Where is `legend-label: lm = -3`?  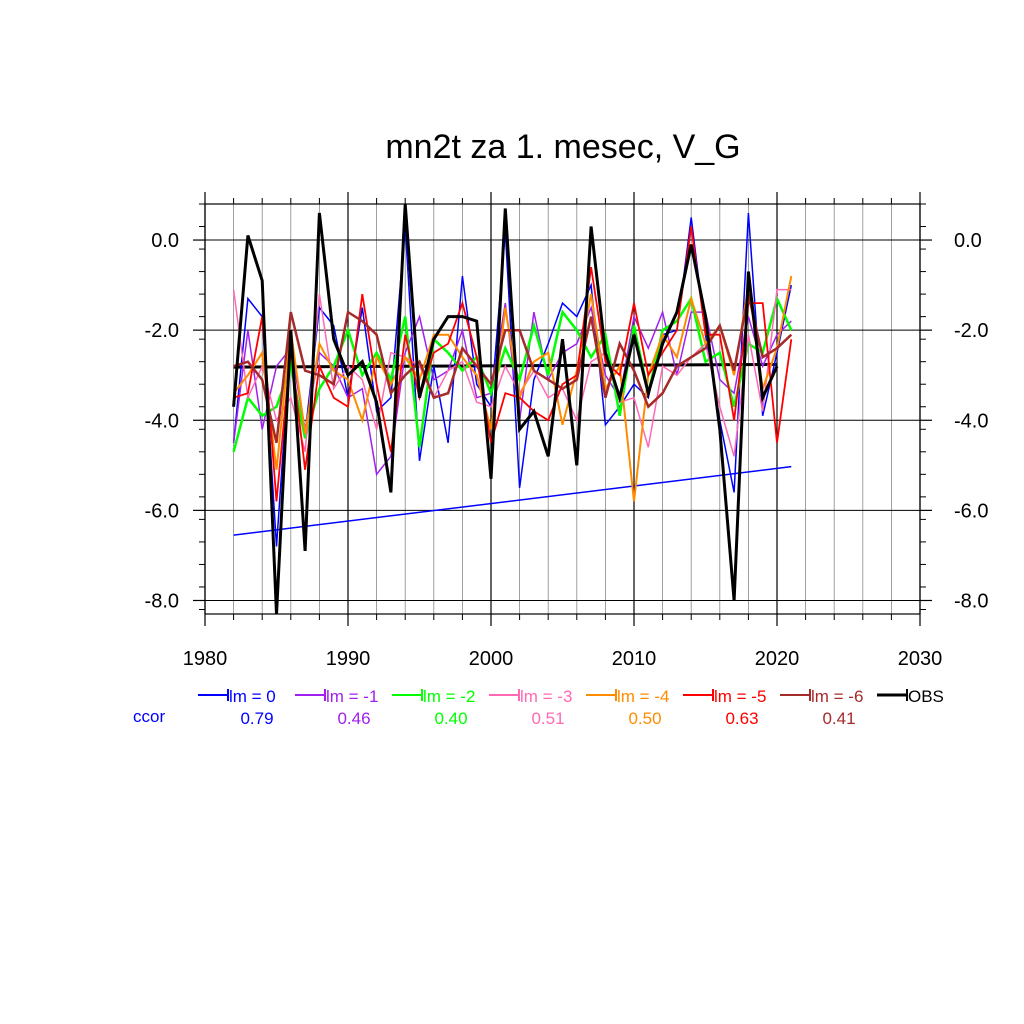
legend-label: lm = -3 is located at coordinates (546, 696).